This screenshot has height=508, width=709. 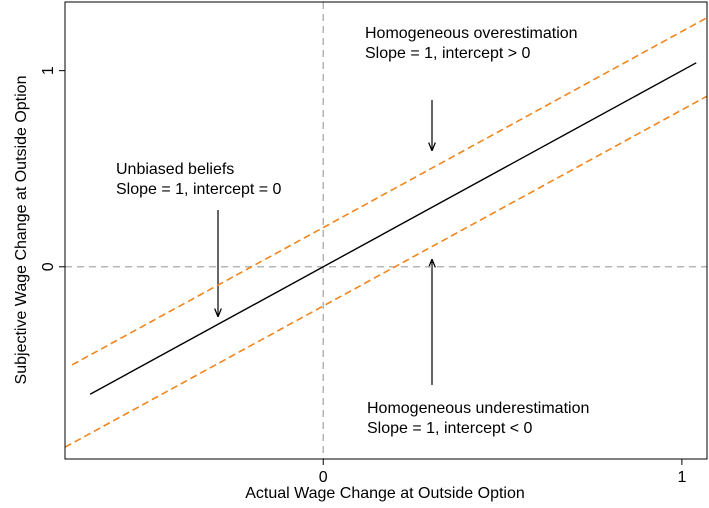 I want to click on y-tick-label: 0, so click(x=48, y=266).